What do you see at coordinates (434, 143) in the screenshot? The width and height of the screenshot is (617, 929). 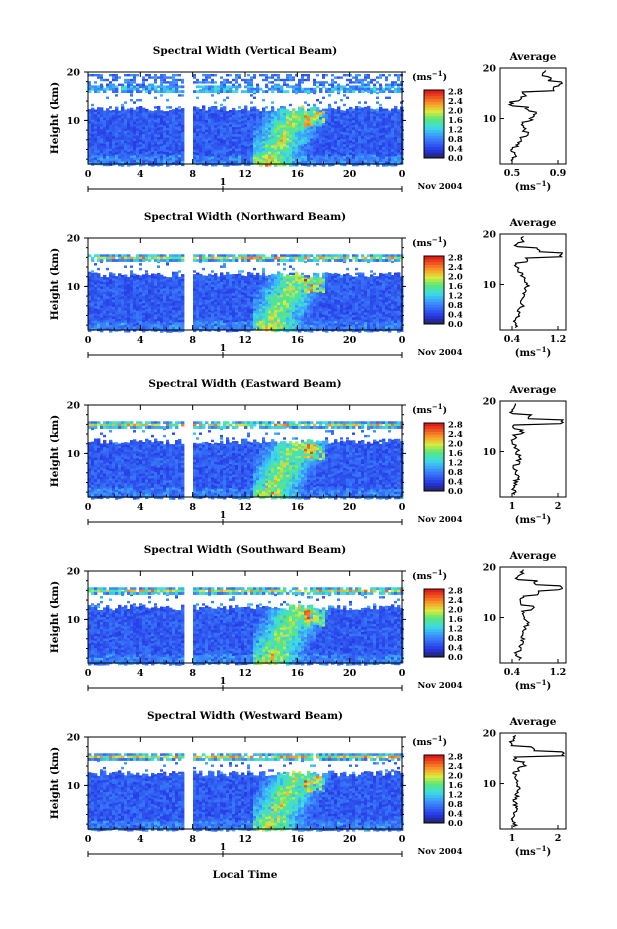 I see `colorbar-swatch` at bounding box center [434, 143].